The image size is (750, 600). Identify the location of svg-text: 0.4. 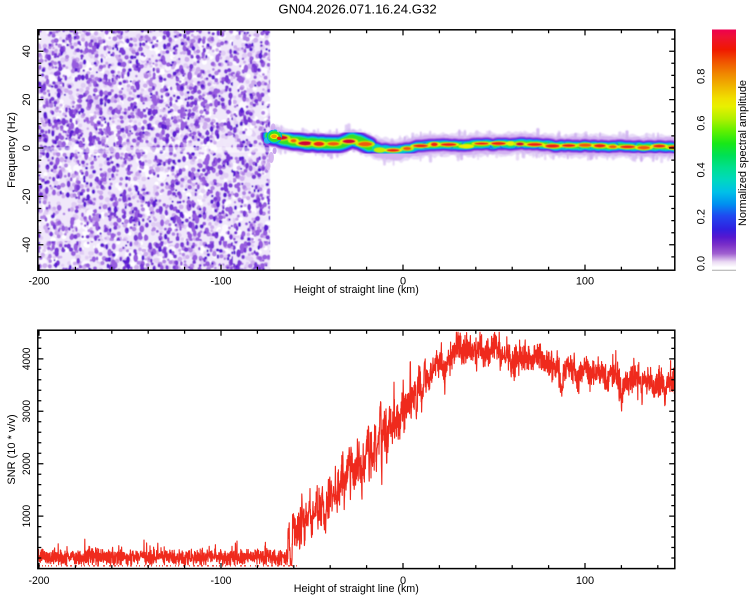
(702, 169).